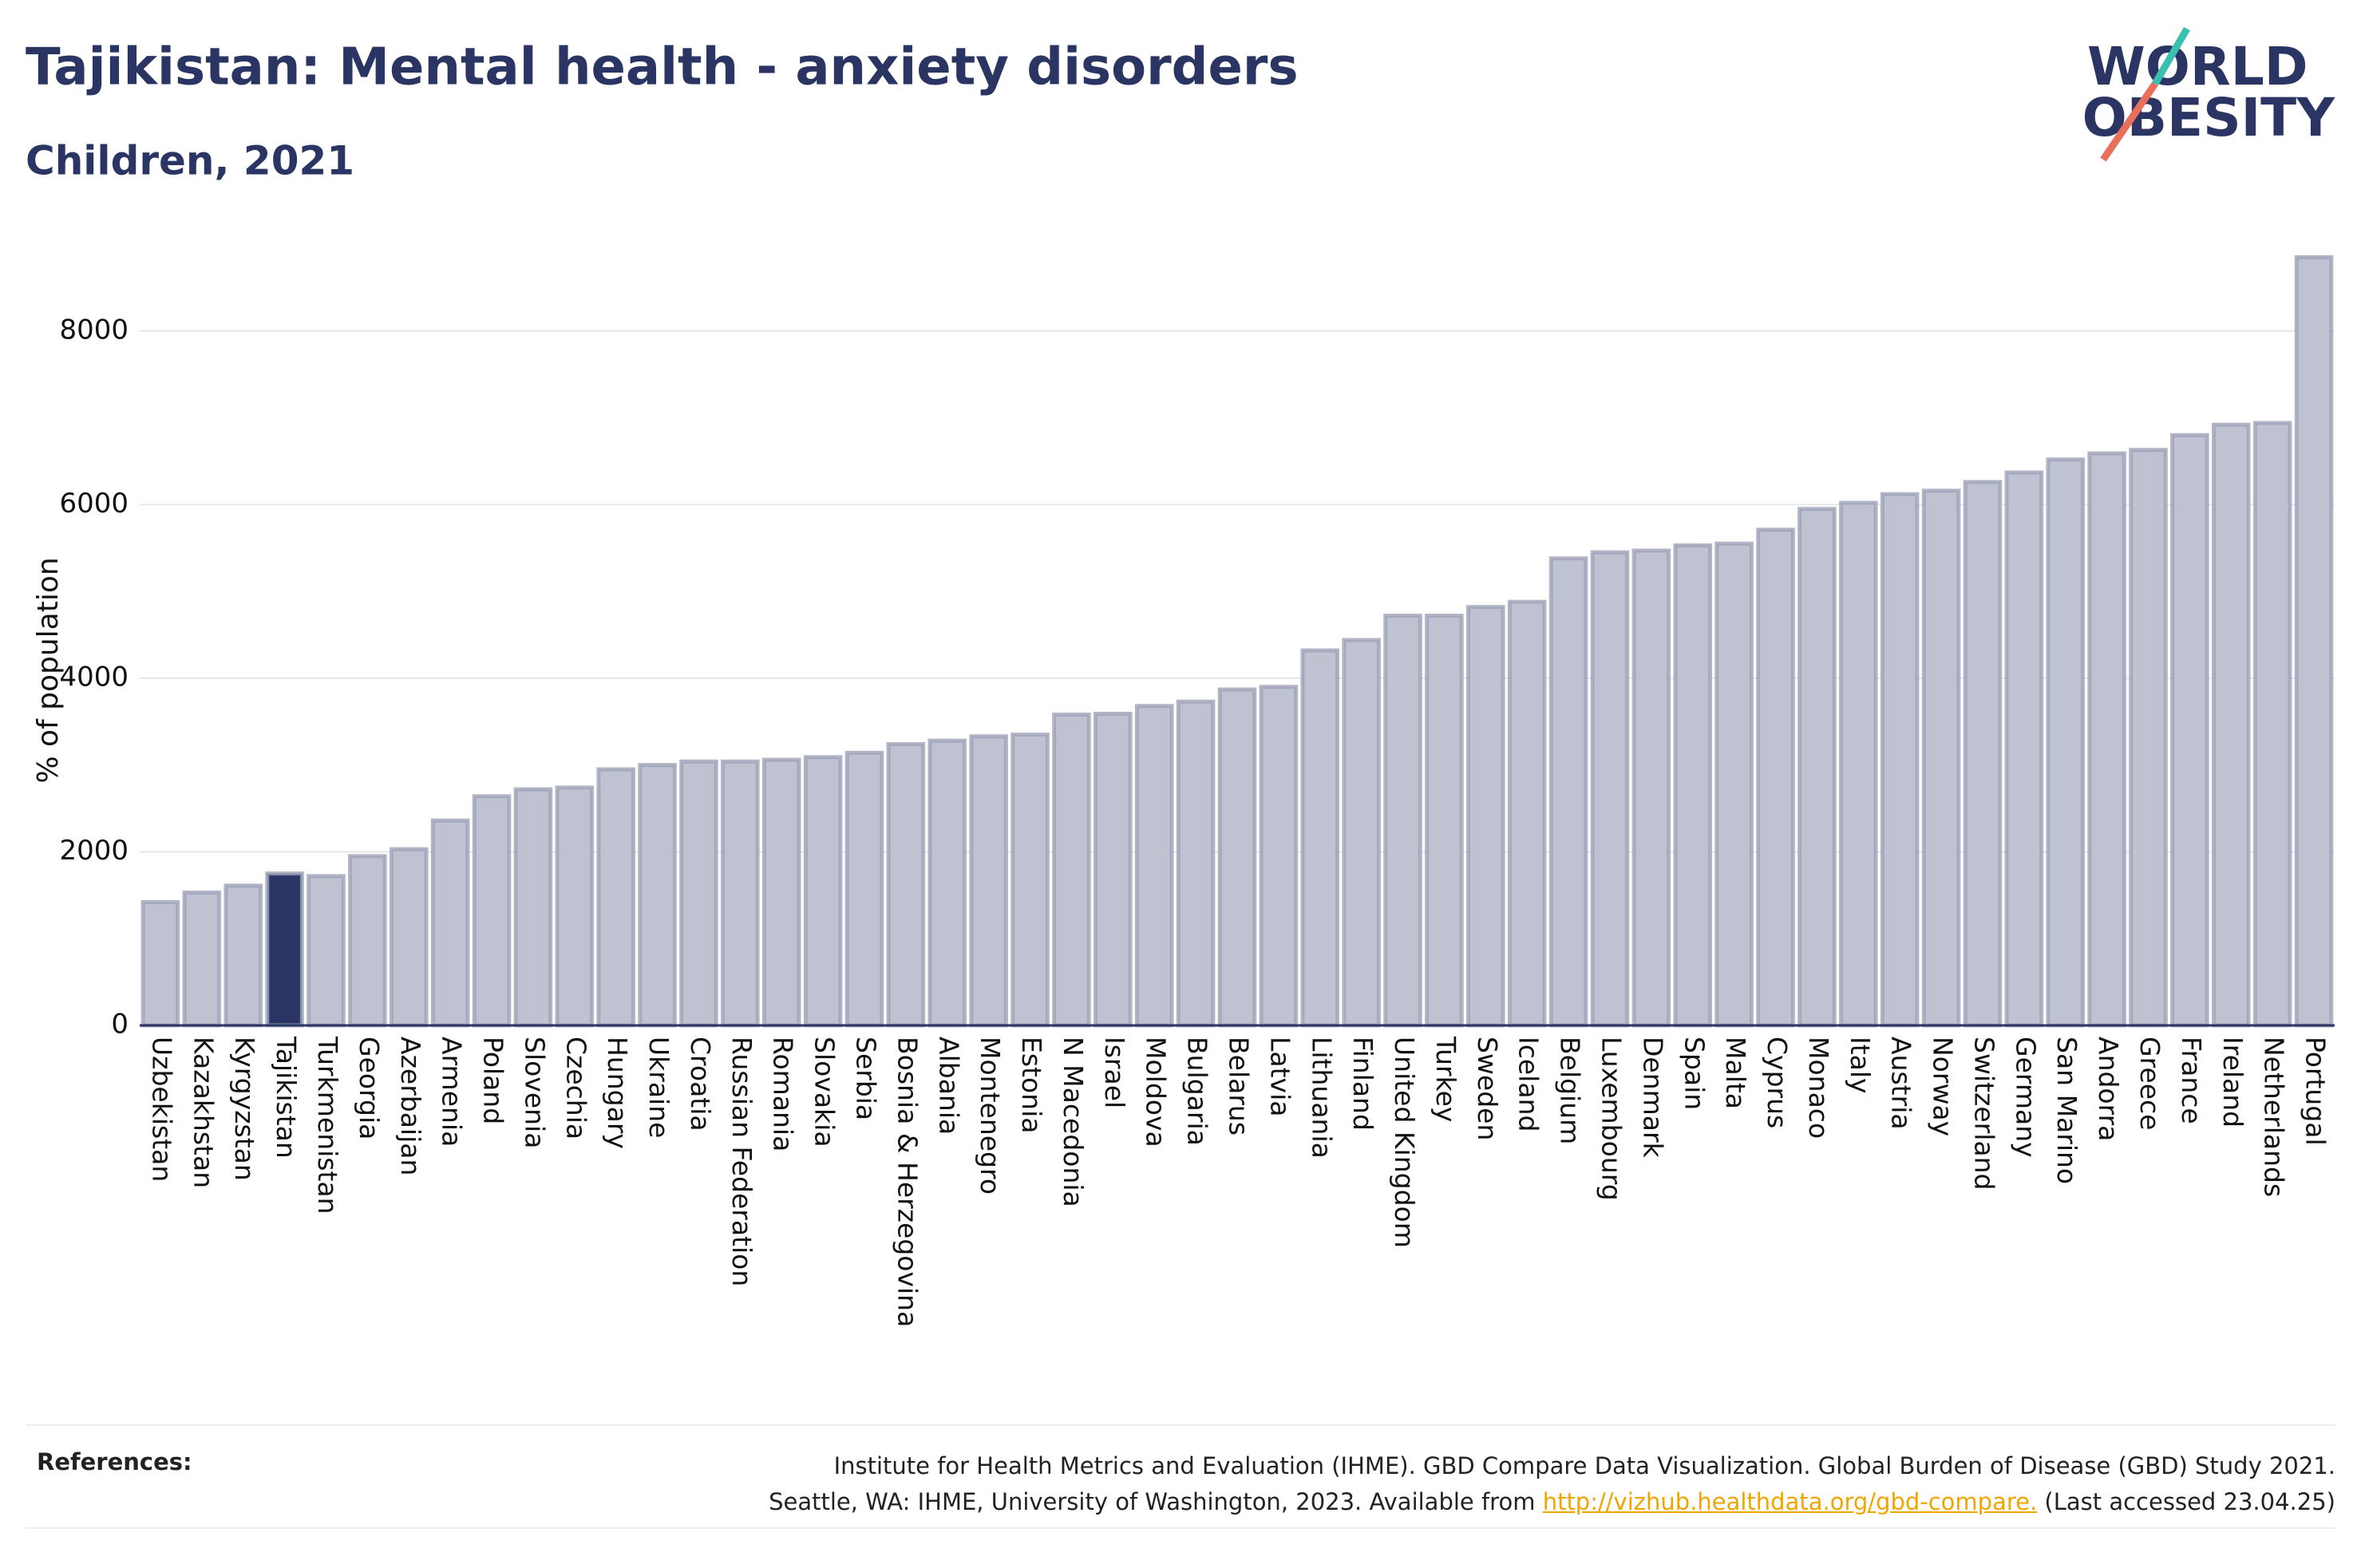 This screenshot has width=2361, height=1568. Describe the element at coordinates (94, 851) in the screenshot. I see `y-tick-label: 2000` at that location.